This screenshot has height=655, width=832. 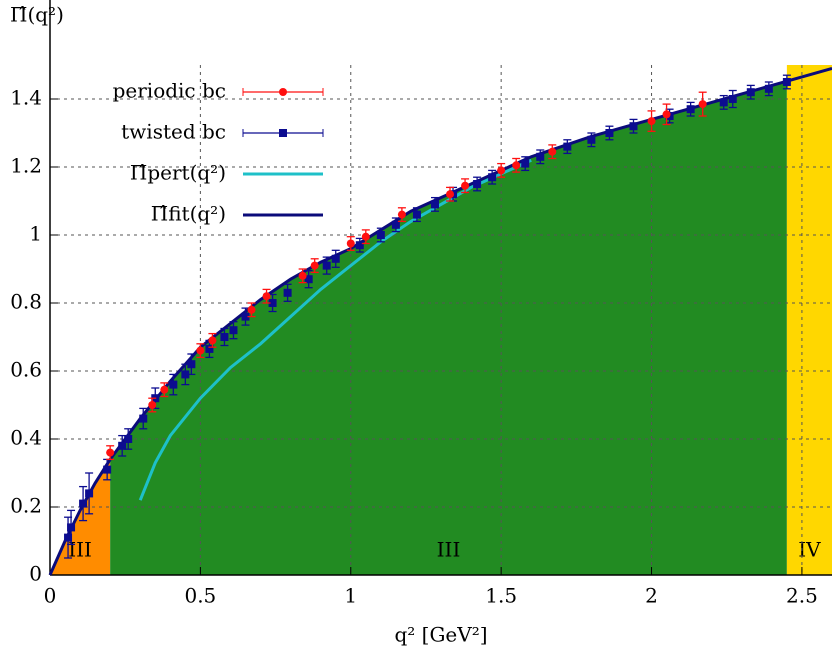 What do you see at coordinates (50, 596) in the screenshot?
I see `x-tick-label: 0` at bounding box center [50, 596].